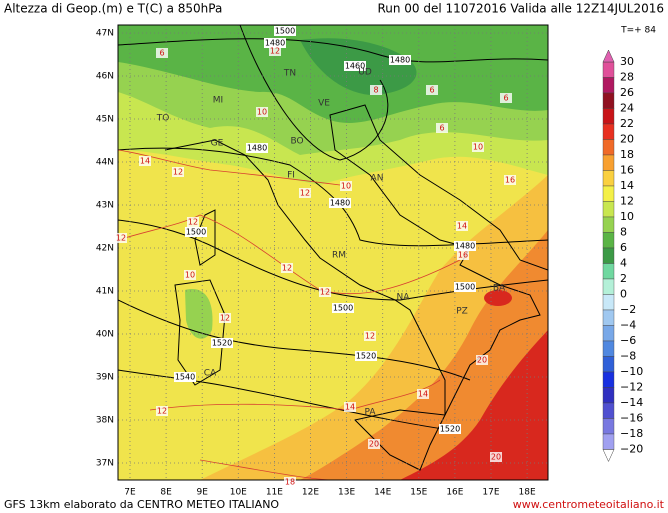  Describe the element at coordinates (113, 9) in the screenshot. I see `title: Altezza di Geop.(m) e T(C) a 850hPa` at that location.